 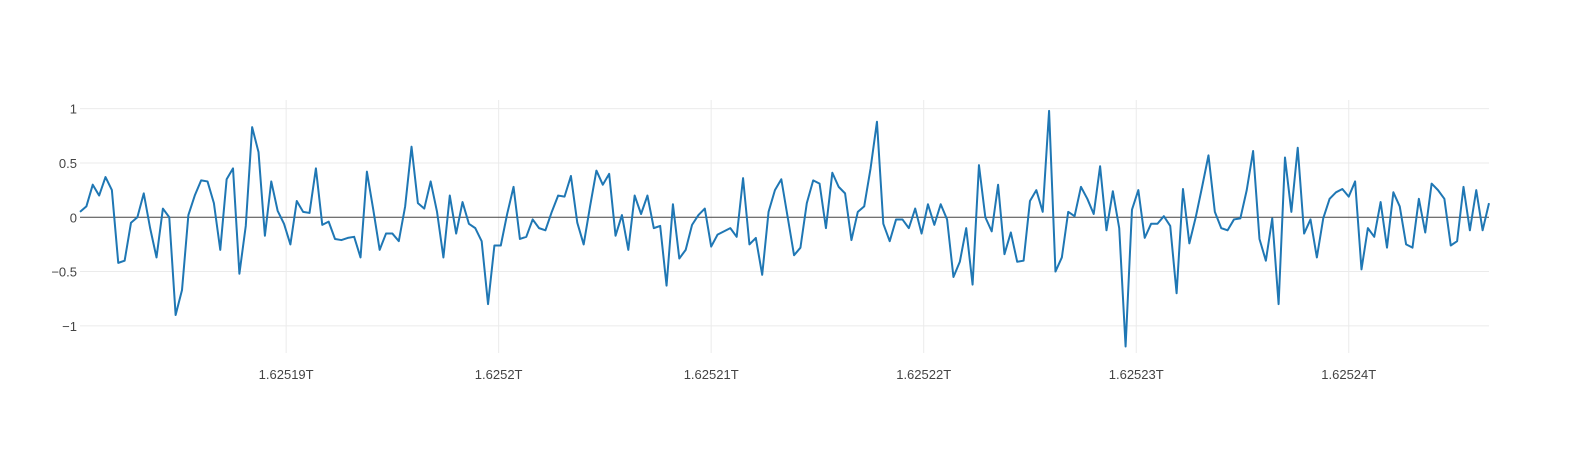 What do you see at coordinates (73, 217) in the screenshot?
I see `y-tick-label: 0` at bounding box center [73, 217].